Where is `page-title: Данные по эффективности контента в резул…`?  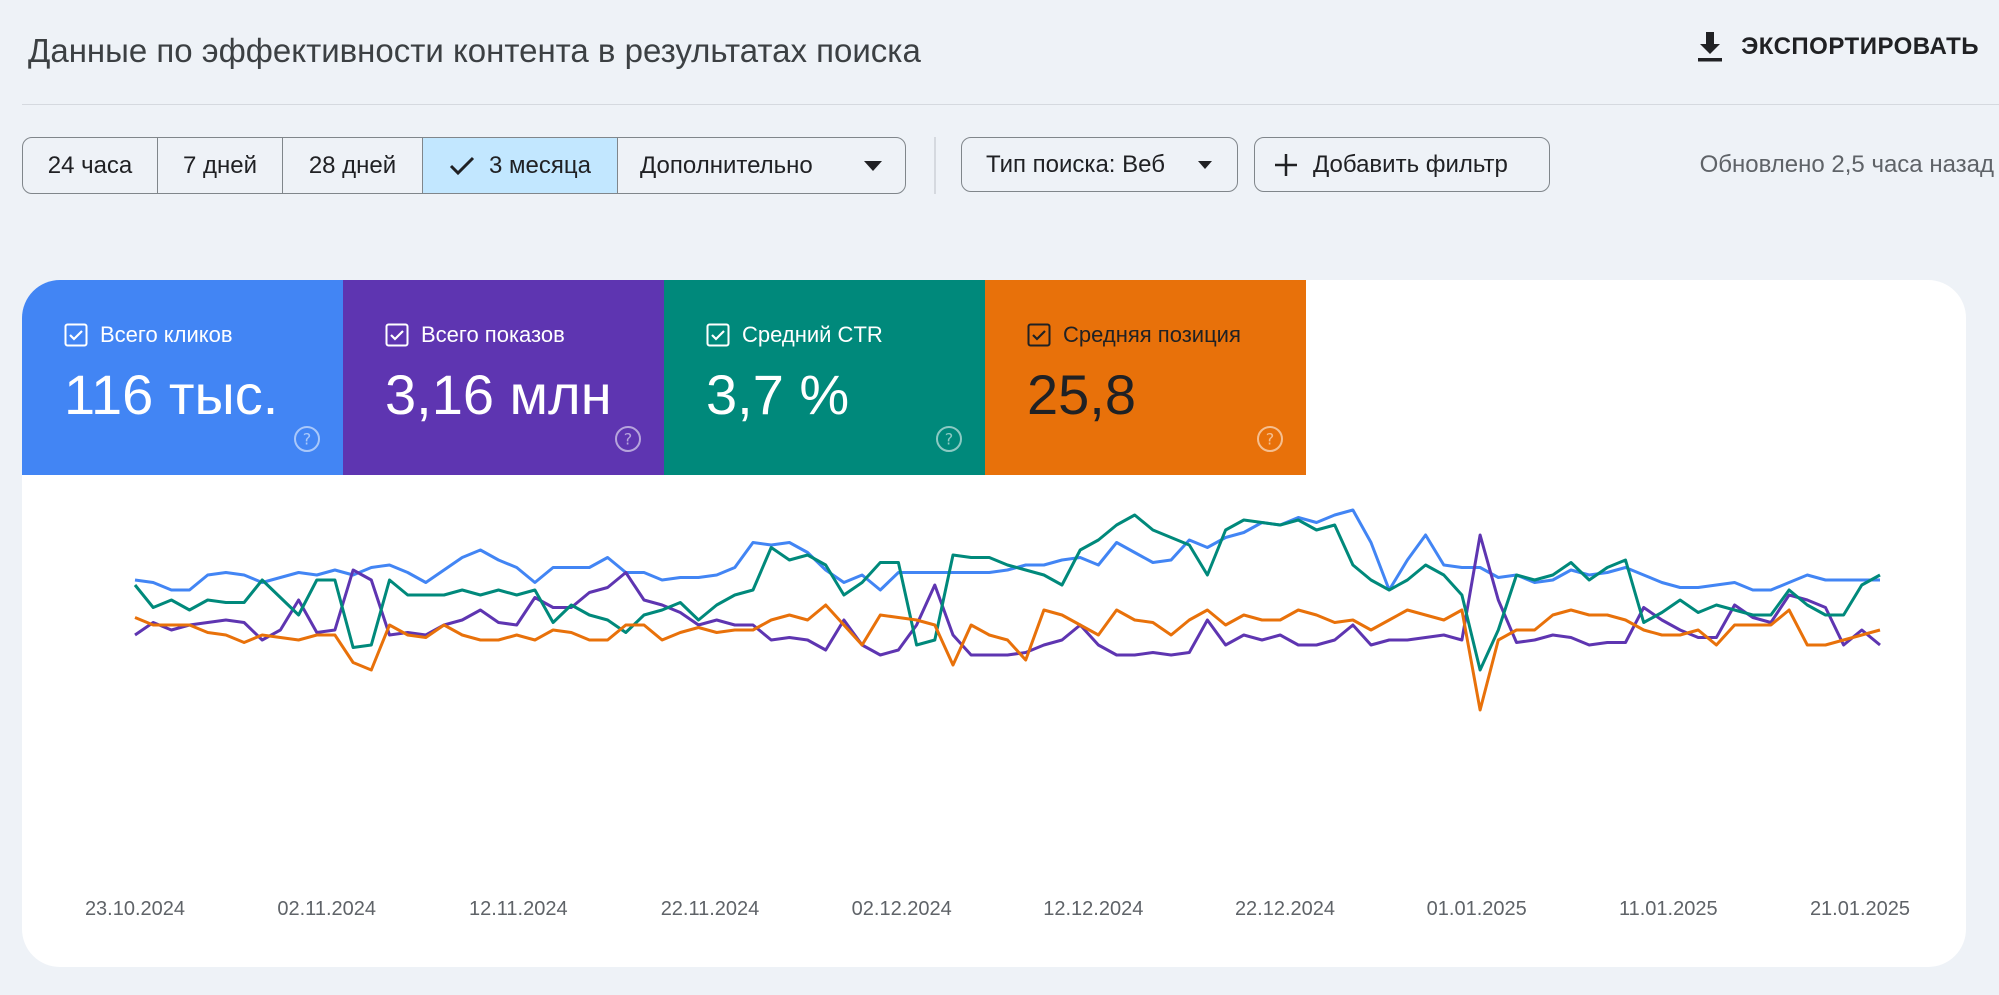 page-title: Данные по эффективности контента в резул… is located at coordinates (474, 50).